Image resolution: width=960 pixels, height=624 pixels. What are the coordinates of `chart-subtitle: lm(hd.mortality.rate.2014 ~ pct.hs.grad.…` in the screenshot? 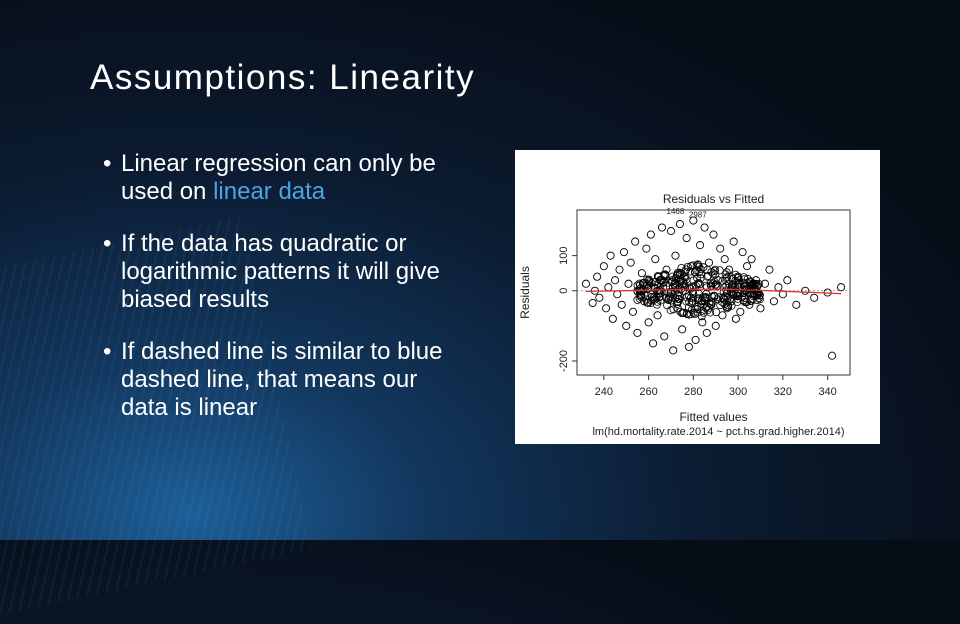 It's located at (718, 432).